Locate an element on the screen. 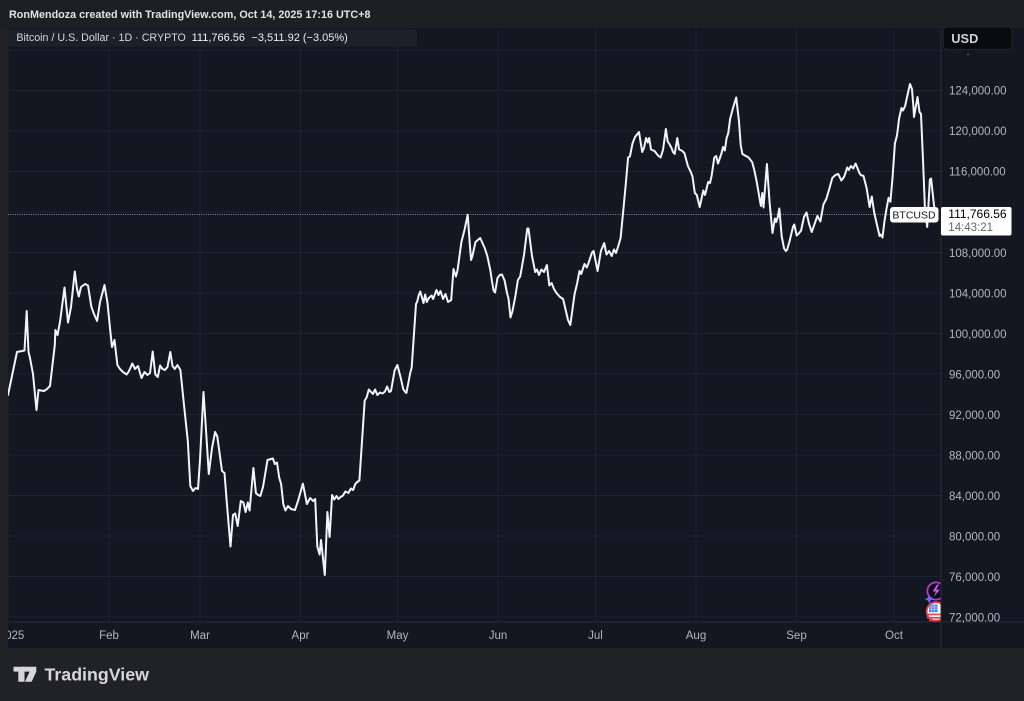  svg-text: 80,000.00 is located at coordinates (974, 538).